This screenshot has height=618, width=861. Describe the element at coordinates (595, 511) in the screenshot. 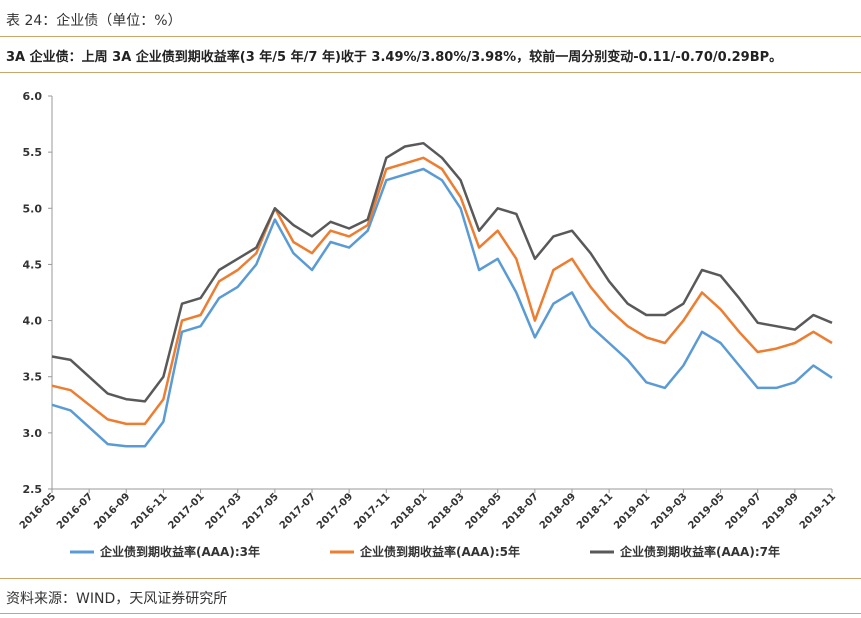

I see `x-tick-label: 2018-11` at that location.